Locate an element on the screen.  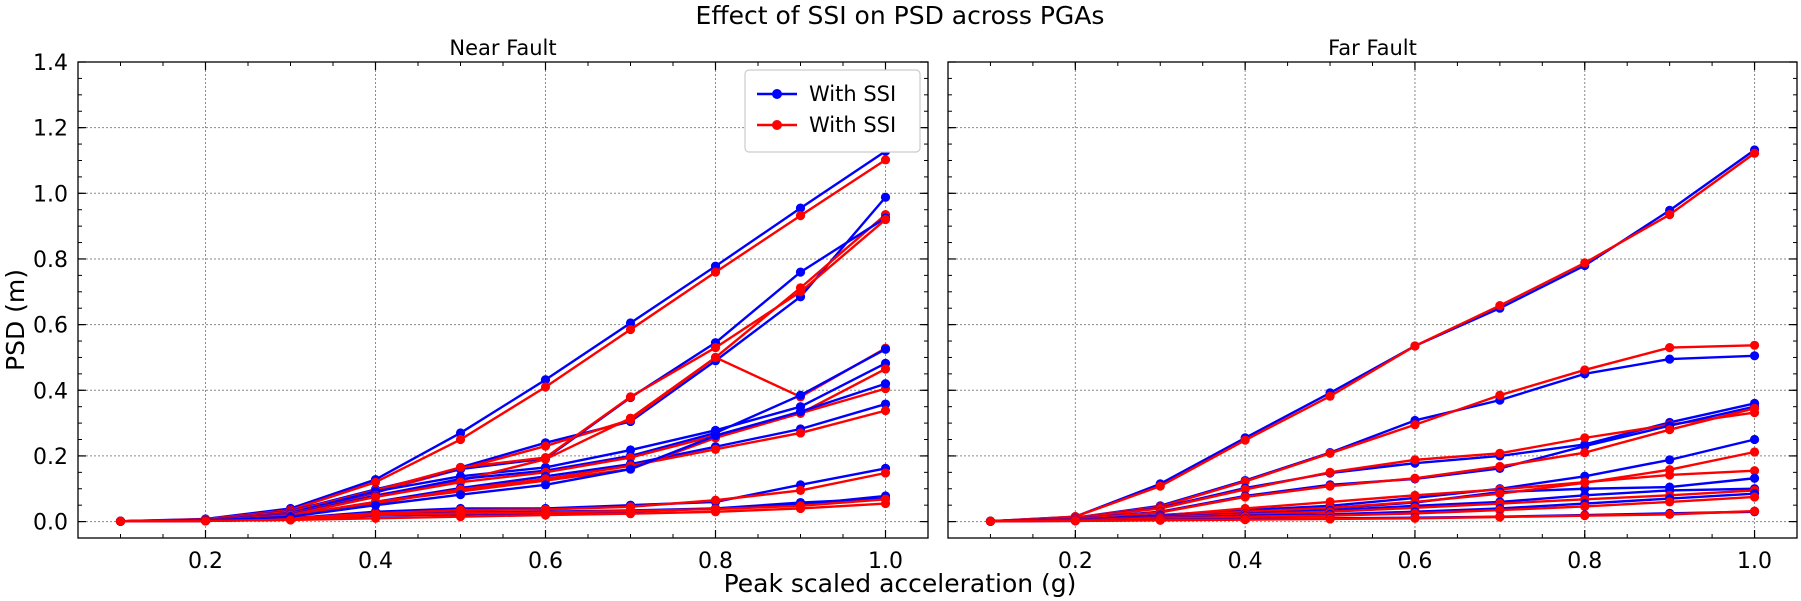
y-tick-label: 1.0 is located at coordinates (50, 194).